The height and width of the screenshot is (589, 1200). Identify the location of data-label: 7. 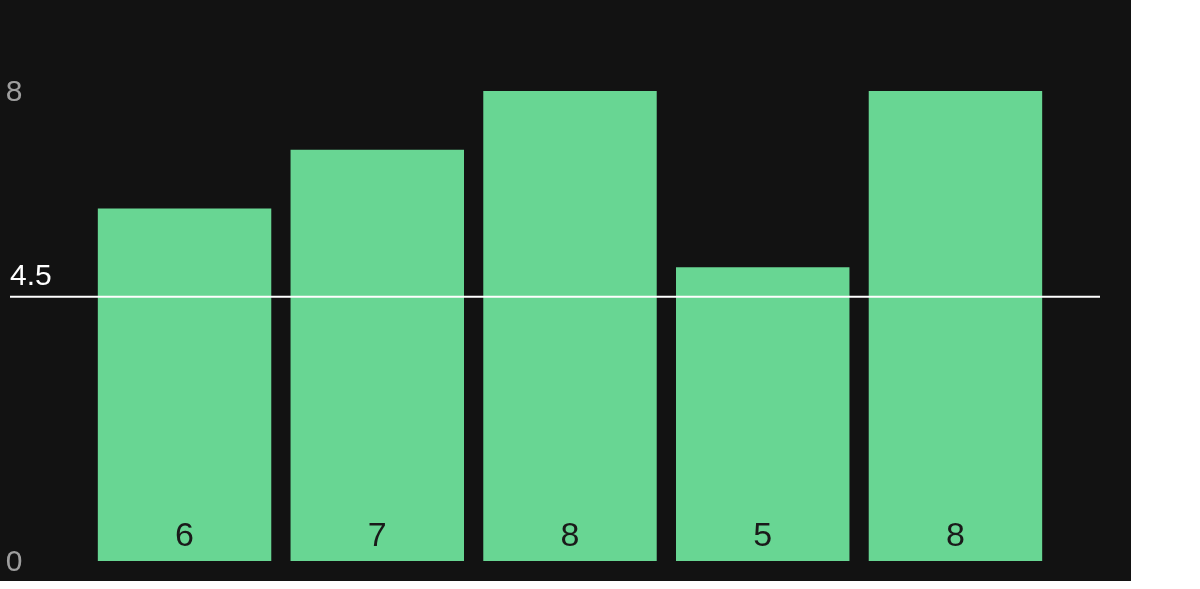
(377, 534).